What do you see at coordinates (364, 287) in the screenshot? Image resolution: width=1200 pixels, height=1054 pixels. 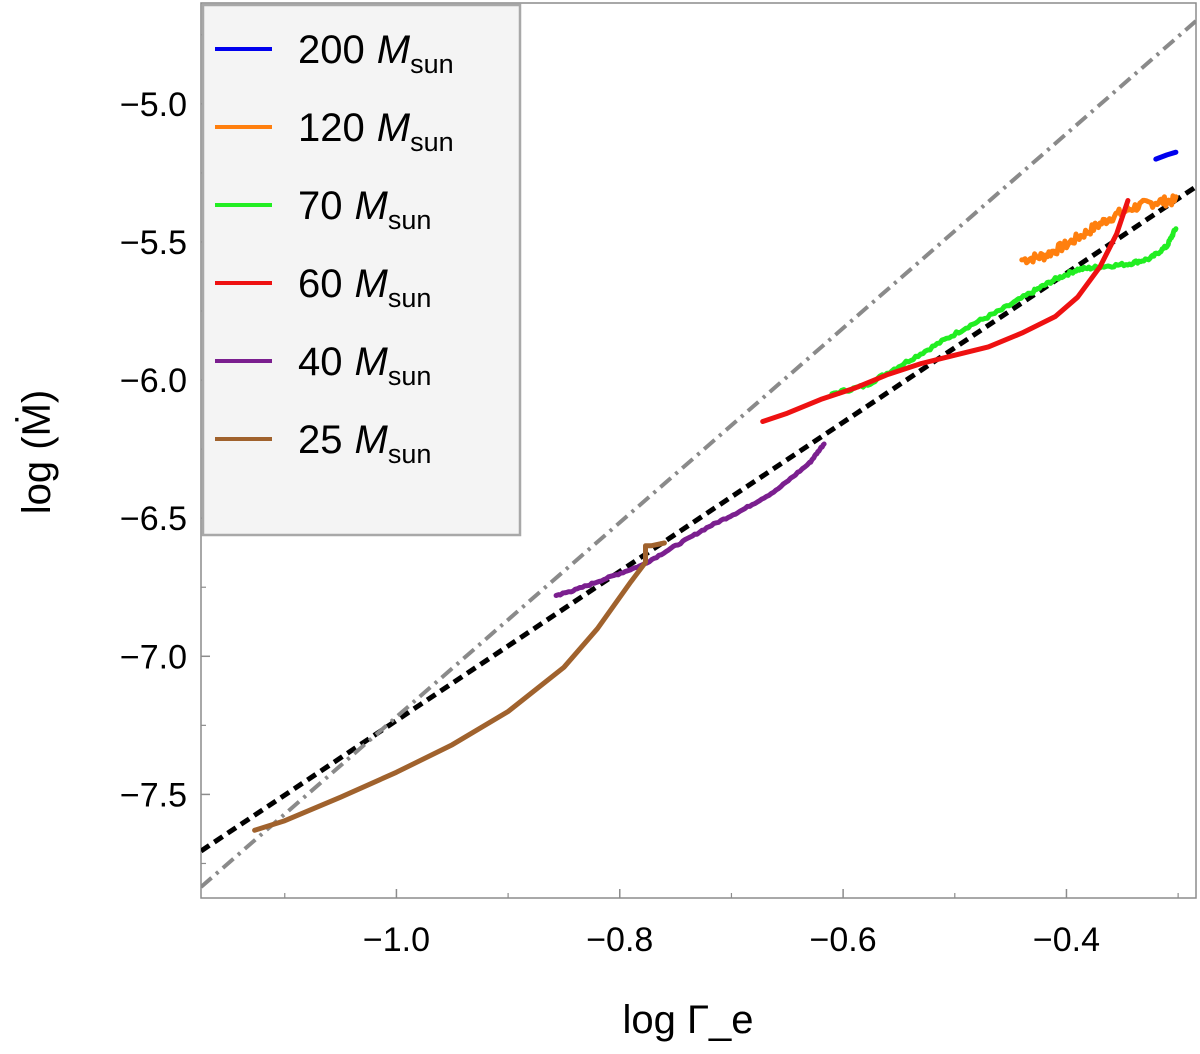 I see `legend-label: 60 Msun` at bounding box center [364, 287].